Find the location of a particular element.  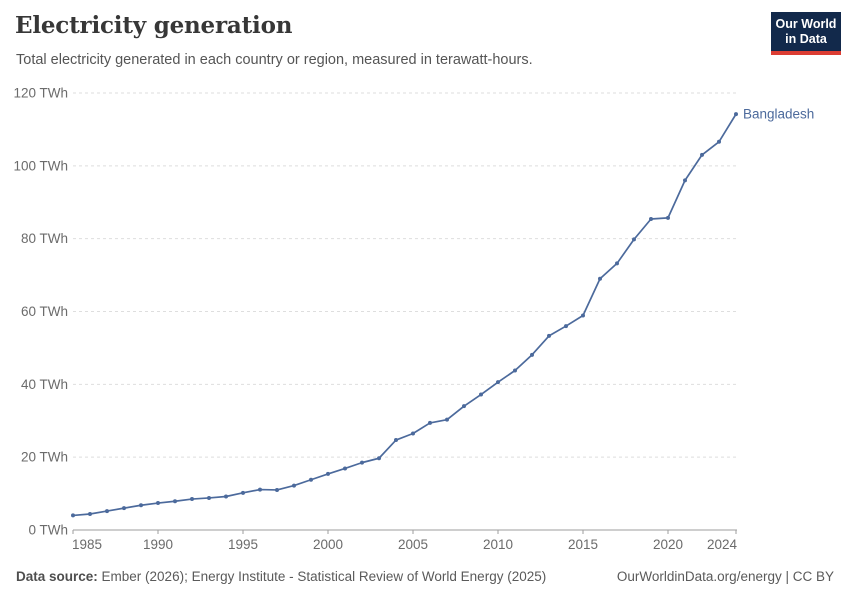

x-tick-label: 2005 is located at coordinates (413, 544).